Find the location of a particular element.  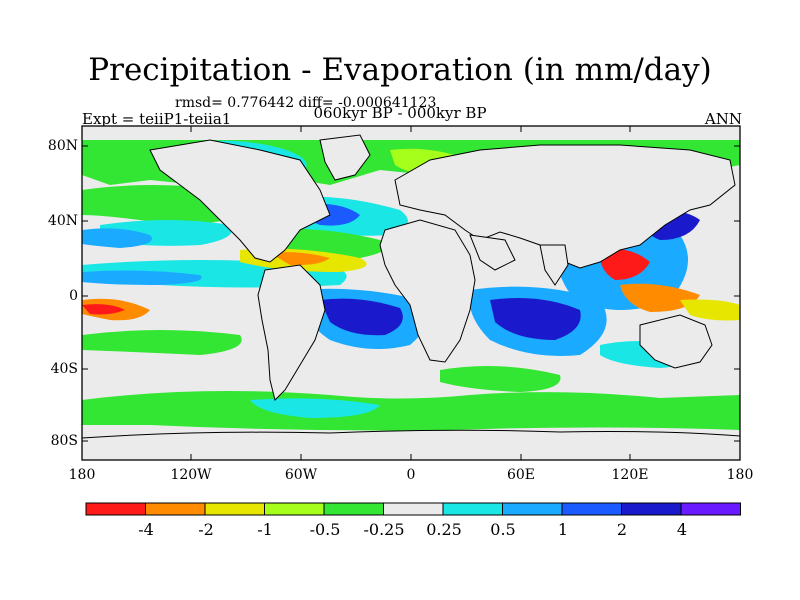

field-wp-red is located at coordinates (624, 264).